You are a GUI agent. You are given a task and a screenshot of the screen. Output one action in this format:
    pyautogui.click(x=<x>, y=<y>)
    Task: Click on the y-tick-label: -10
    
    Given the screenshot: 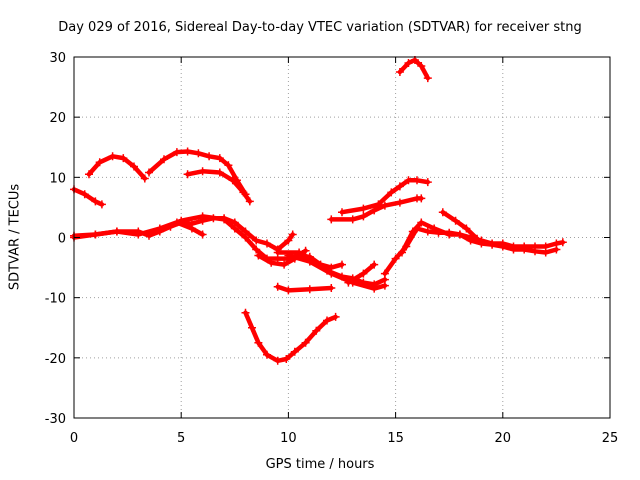 What is the action you would take?
    pyautogui.click(x=55, y=299)
    